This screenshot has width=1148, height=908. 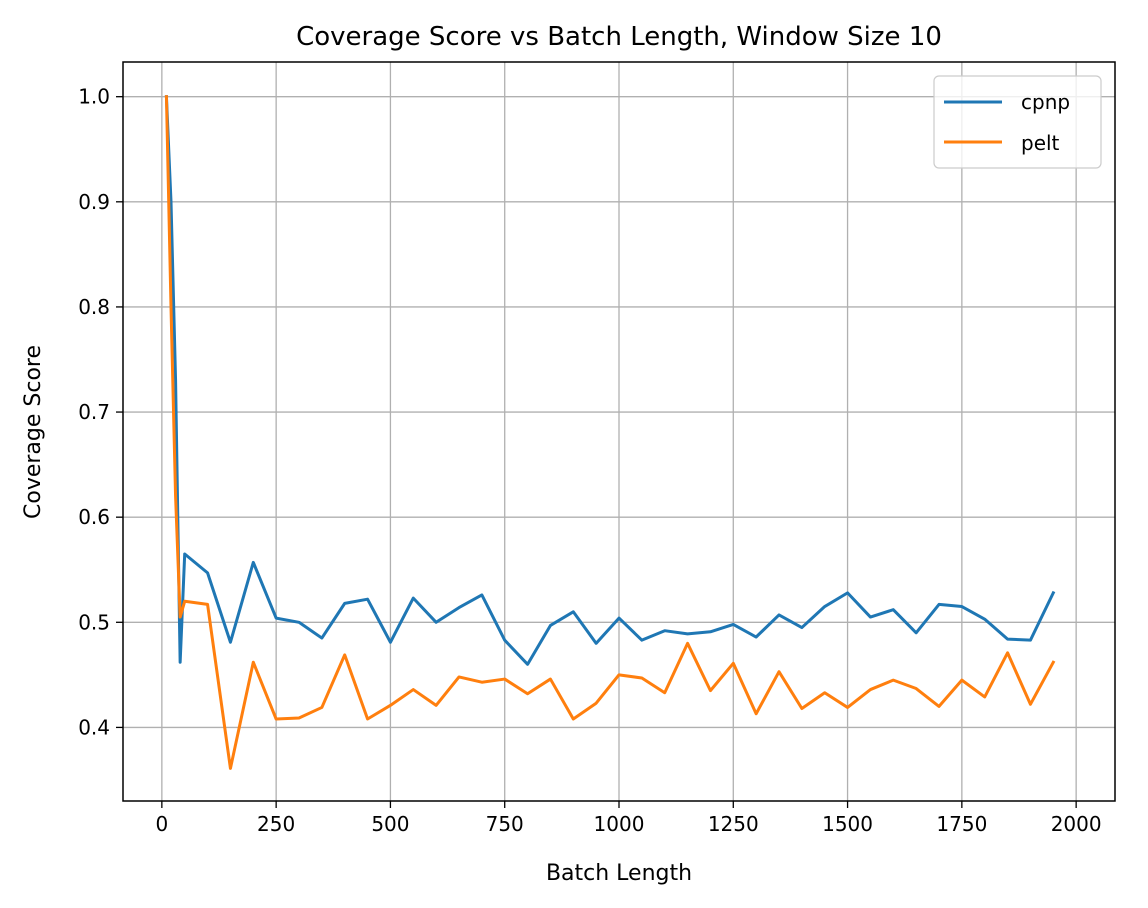 I want to click on legend-box, so click(x=1017, y=122).